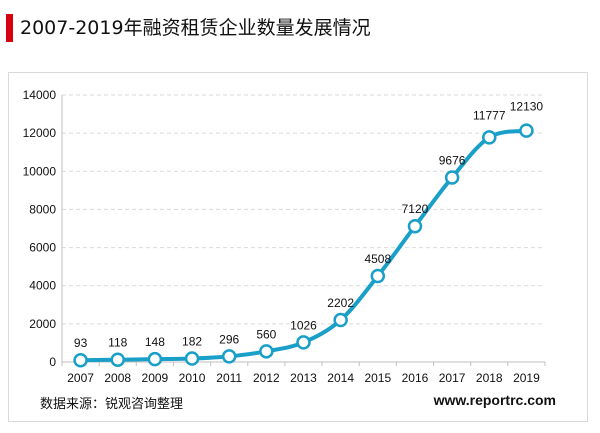 This screenshot has height=433, width=600. What do you see at coordinates (112, 404) in the screenshot?
I see `data-source-note: 数据来源：锐观咨询整理` at bounding box center [112, 404].